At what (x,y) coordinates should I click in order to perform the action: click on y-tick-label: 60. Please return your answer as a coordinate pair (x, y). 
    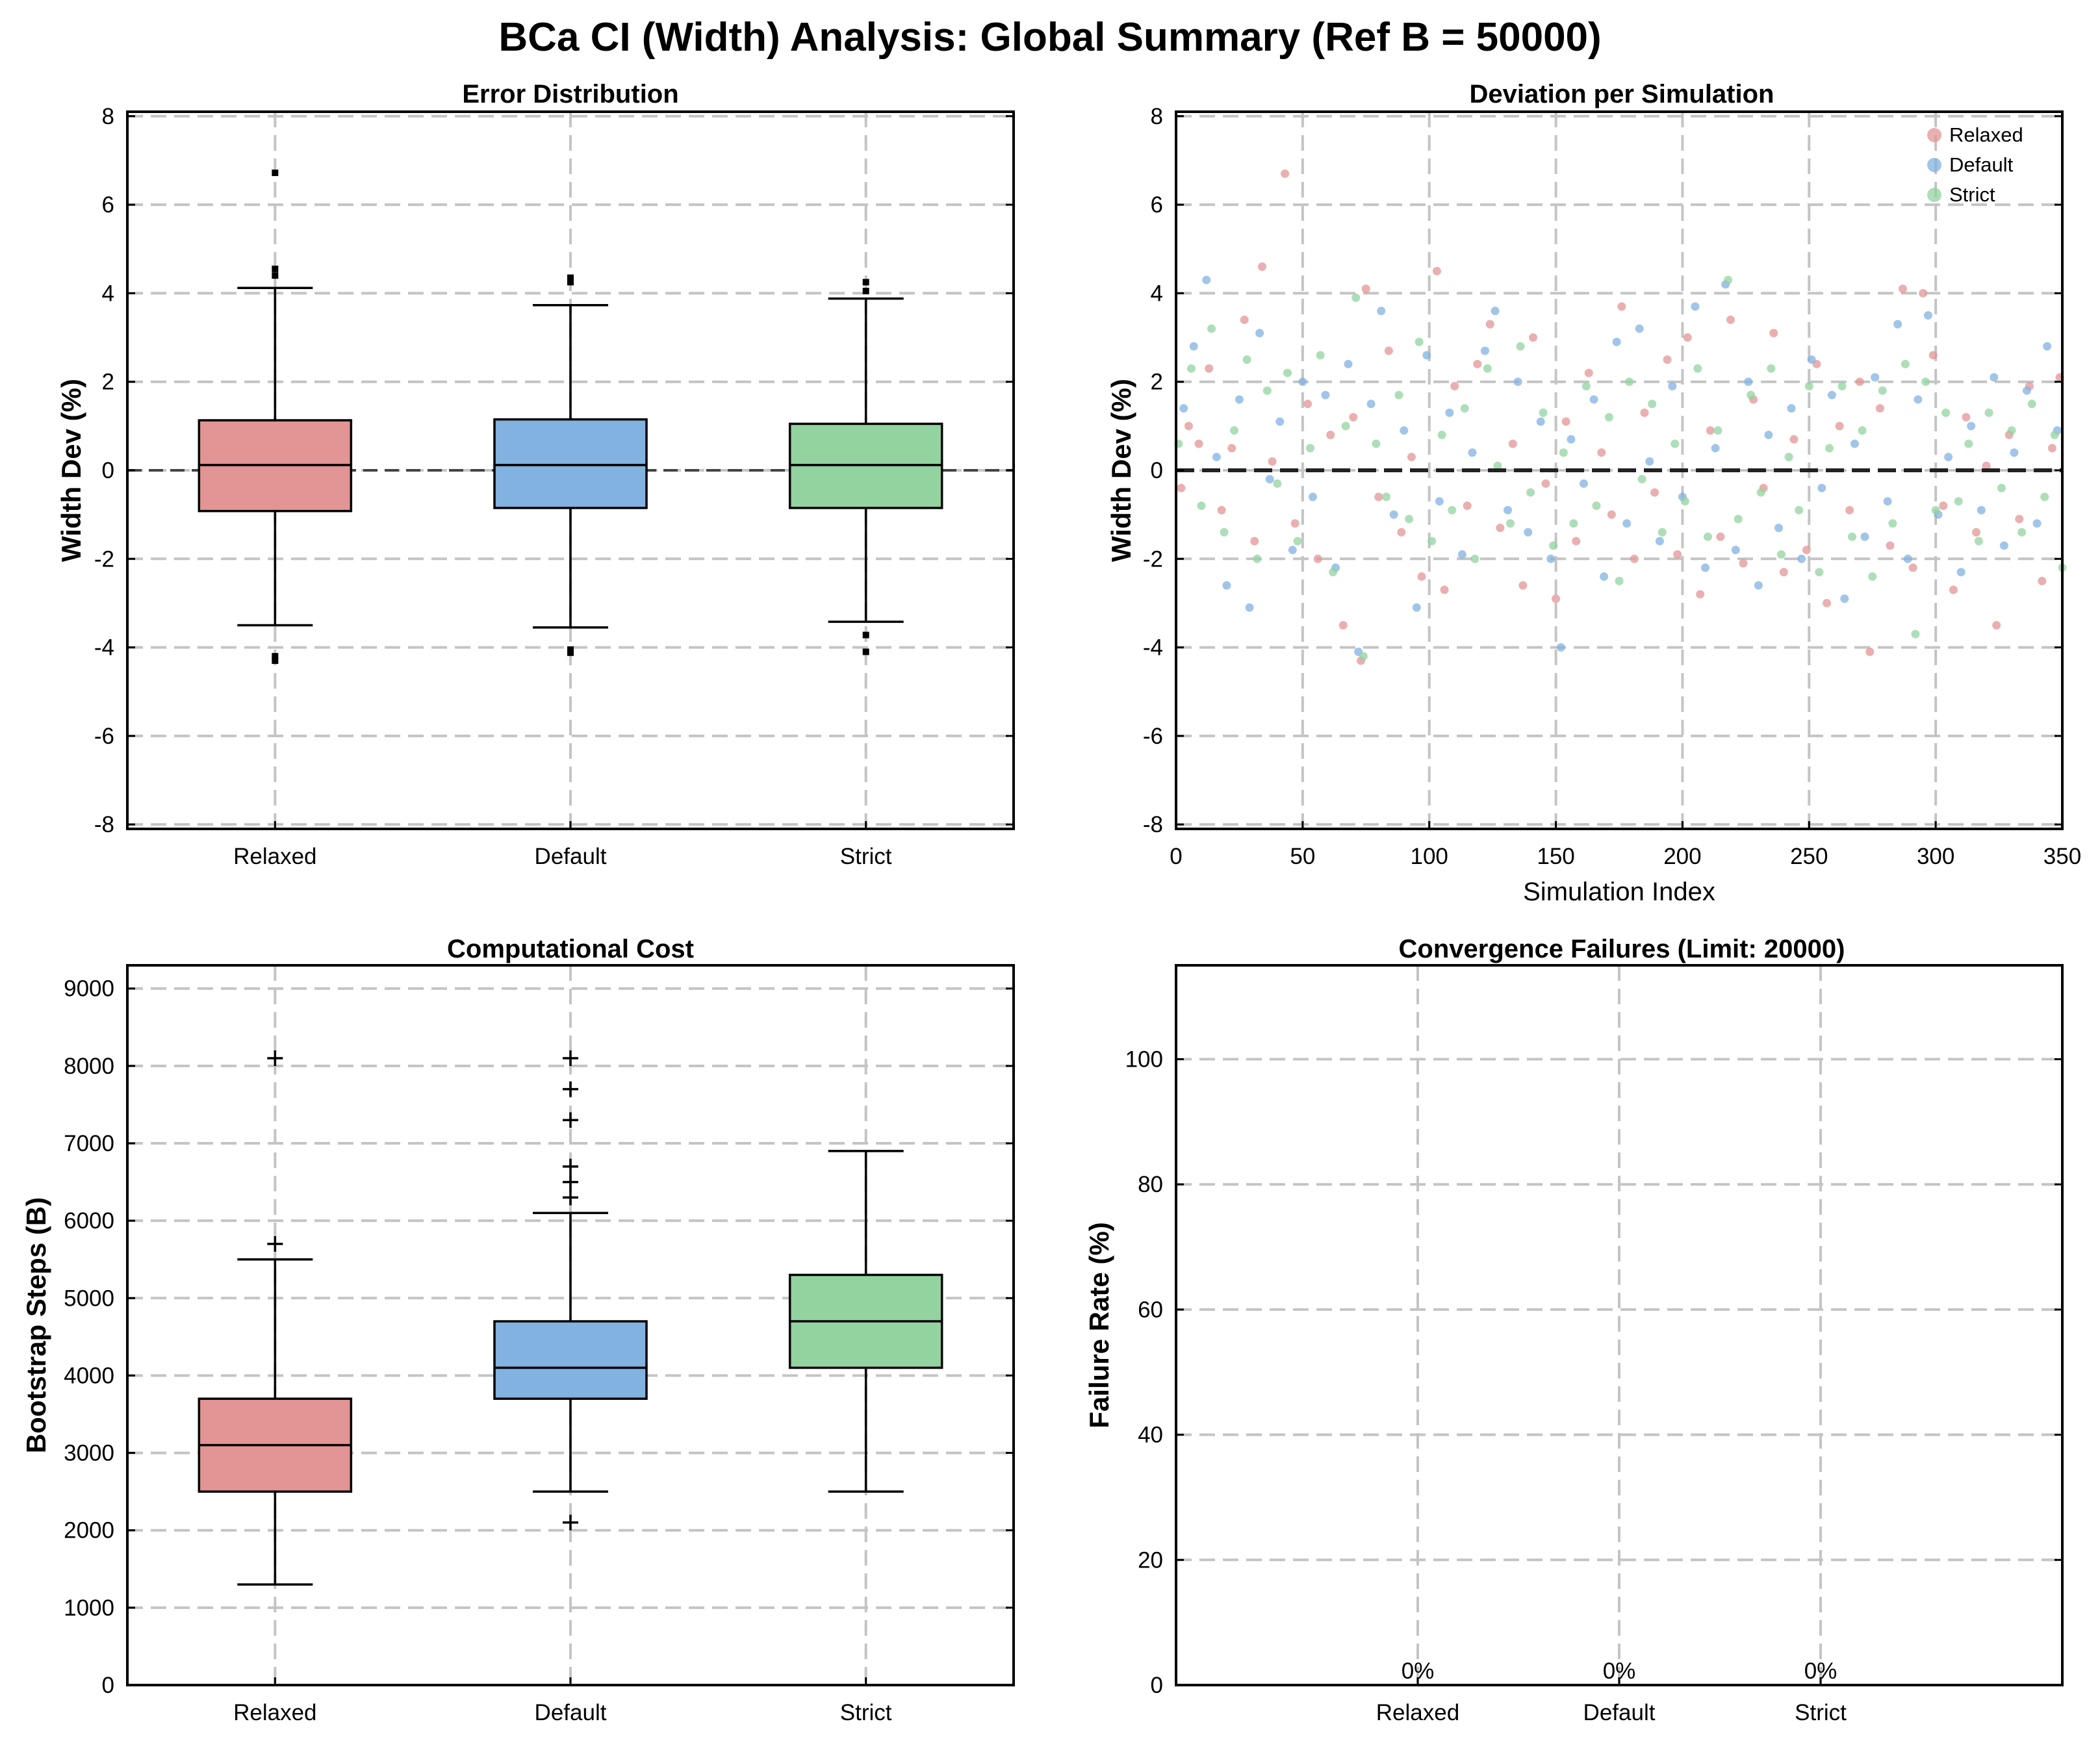
    Looking at the image, I should click on (1150, 1310).